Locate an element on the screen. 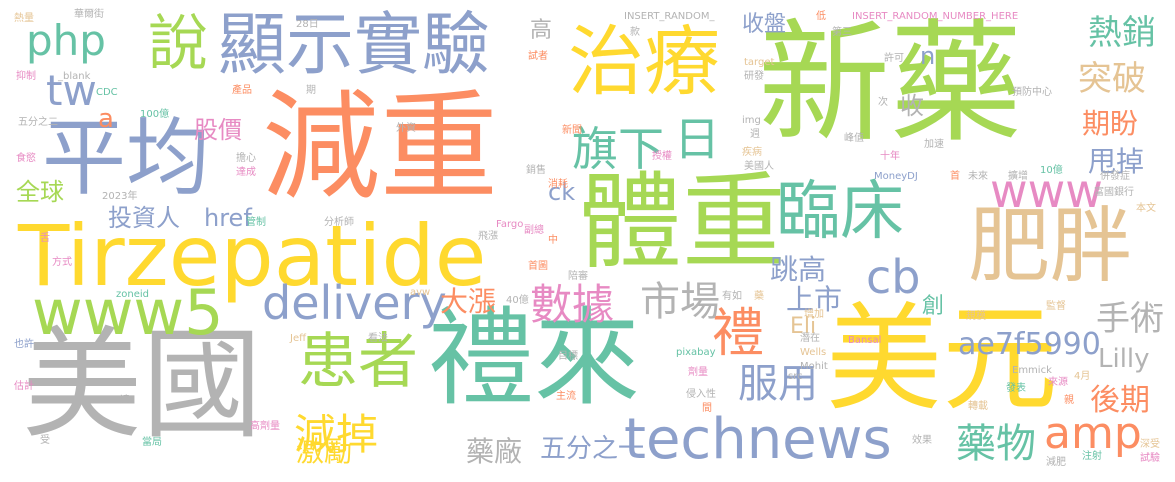  word-laiyuan: 來源 is located at coordinates (1058, 382).